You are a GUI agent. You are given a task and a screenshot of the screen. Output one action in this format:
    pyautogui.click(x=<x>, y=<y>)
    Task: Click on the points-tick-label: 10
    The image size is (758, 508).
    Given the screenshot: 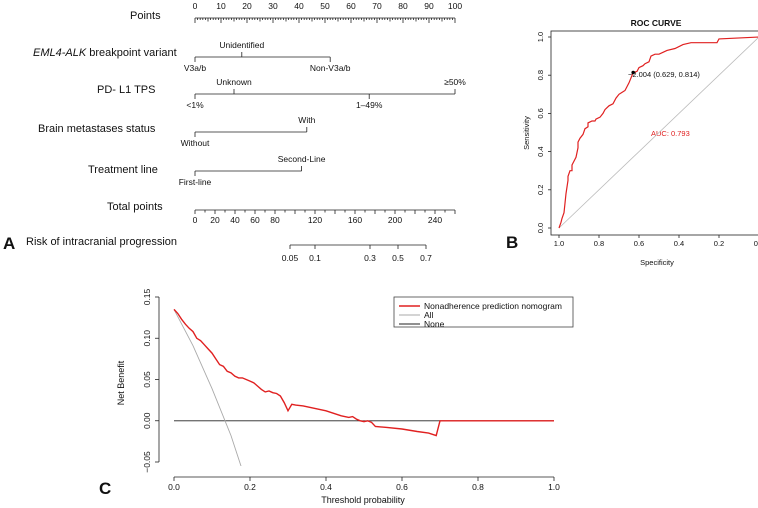 What is the action you would take?
    pyautogui.click(x=221, y=6)
    